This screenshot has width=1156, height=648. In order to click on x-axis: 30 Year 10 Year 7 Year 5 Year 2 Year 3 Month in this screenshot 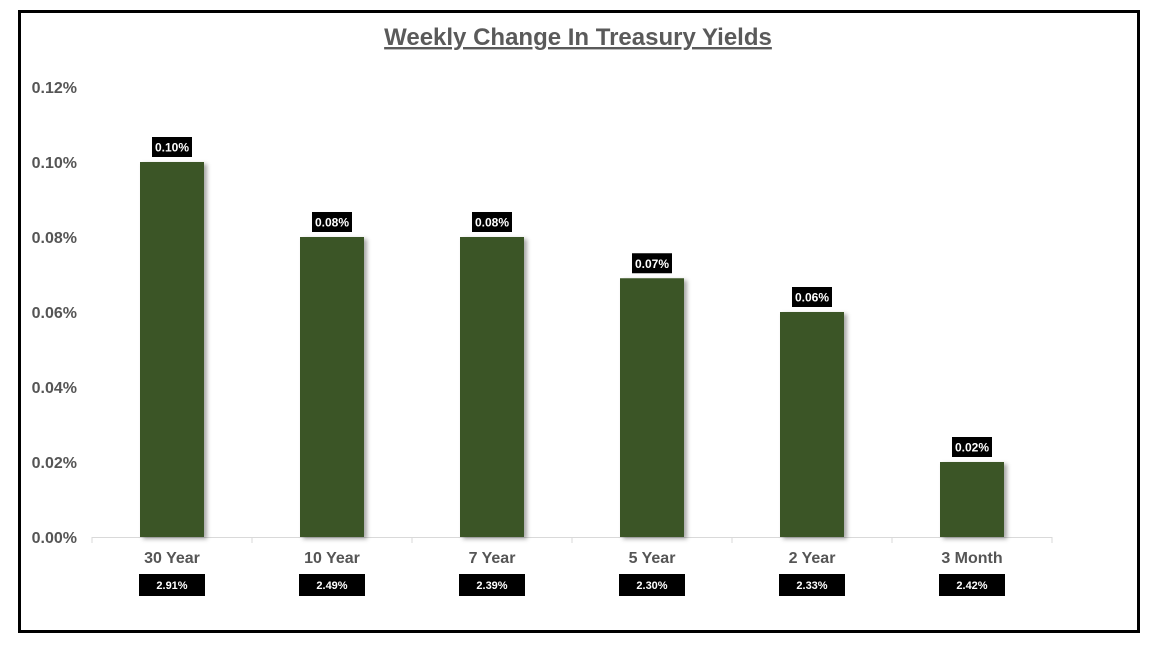, I will do `click(572, 552)`.